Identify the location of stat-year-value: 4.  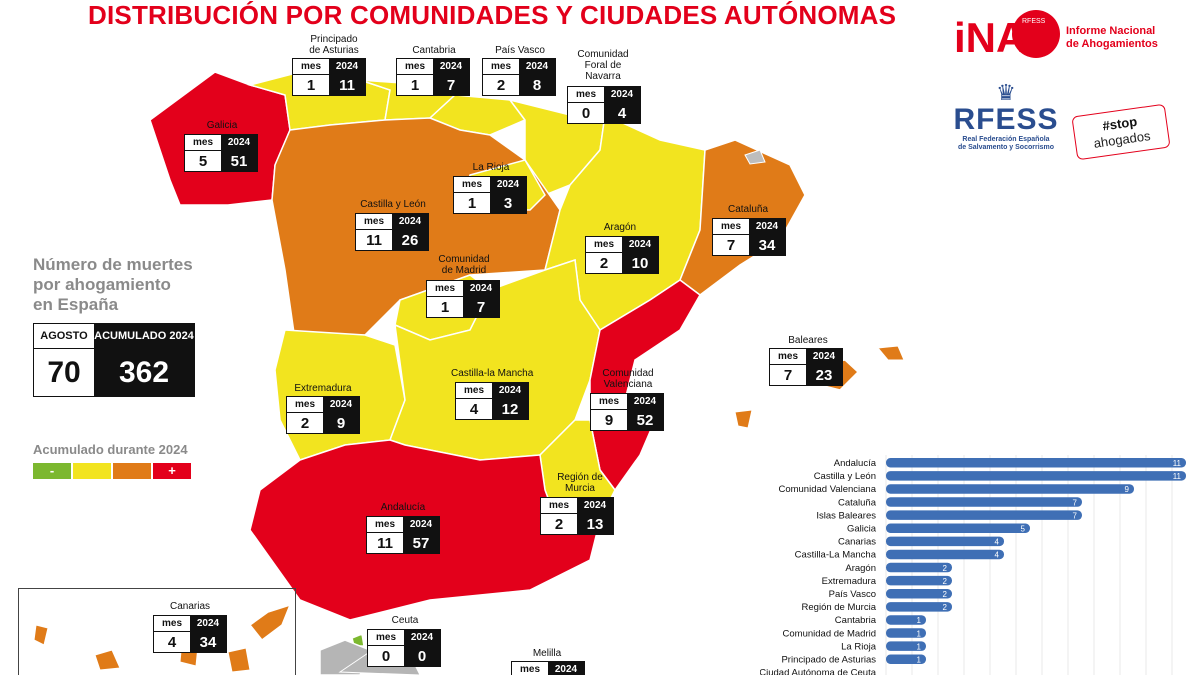
(622, 113).